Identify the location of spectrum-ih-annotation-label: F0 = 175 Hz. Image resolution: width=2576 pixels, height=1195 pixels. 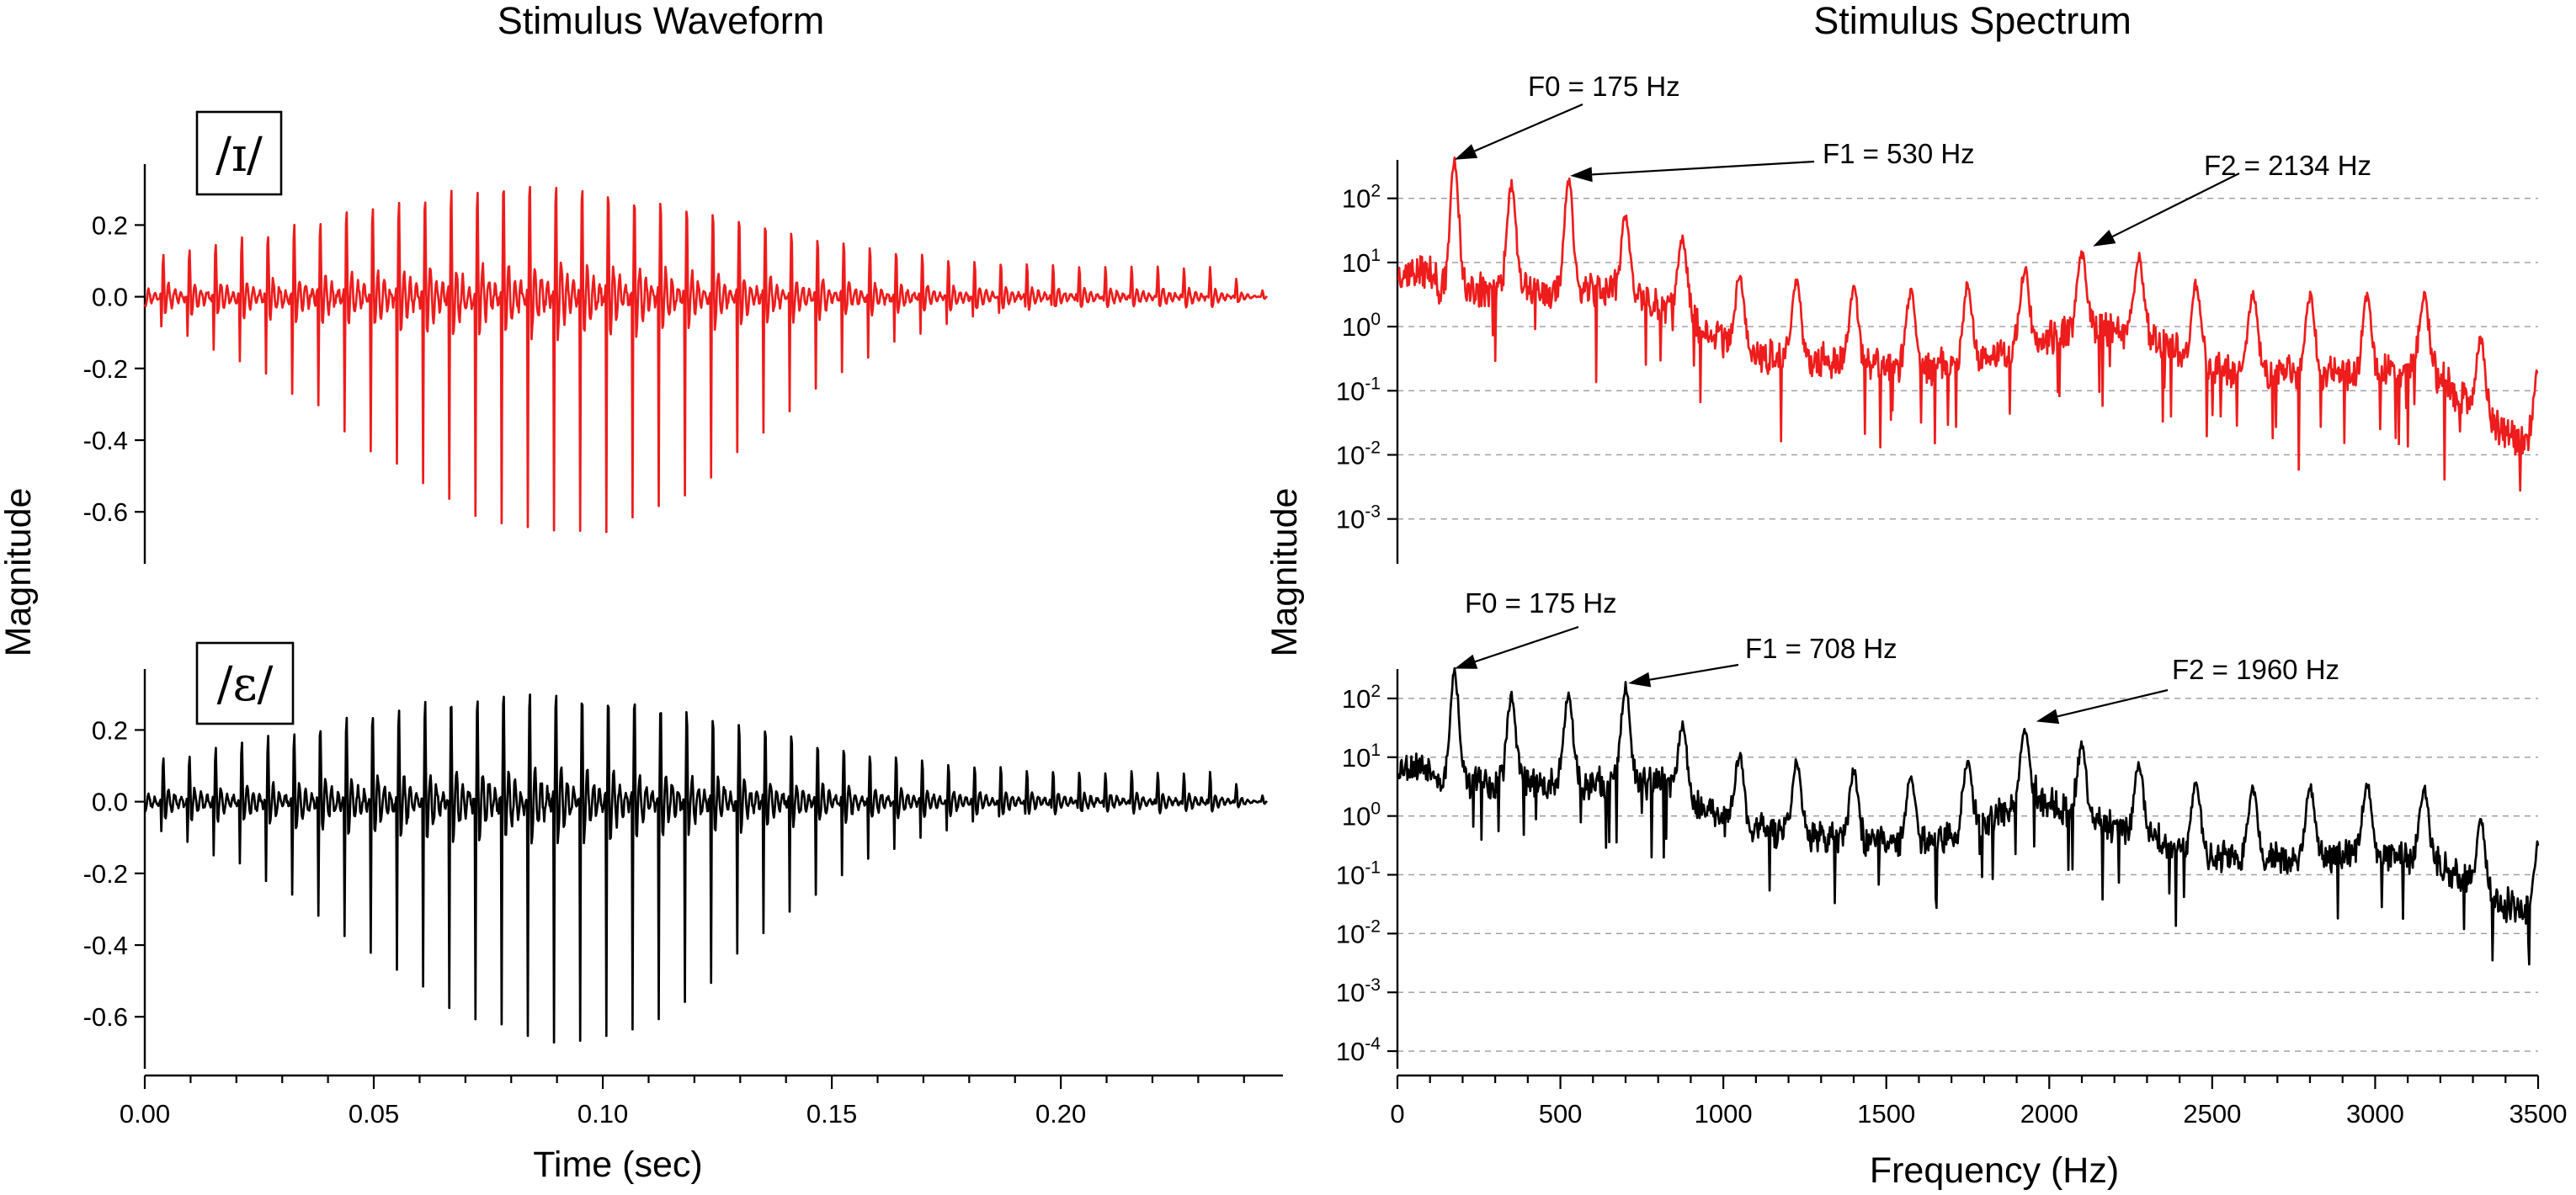
(1604, 86).